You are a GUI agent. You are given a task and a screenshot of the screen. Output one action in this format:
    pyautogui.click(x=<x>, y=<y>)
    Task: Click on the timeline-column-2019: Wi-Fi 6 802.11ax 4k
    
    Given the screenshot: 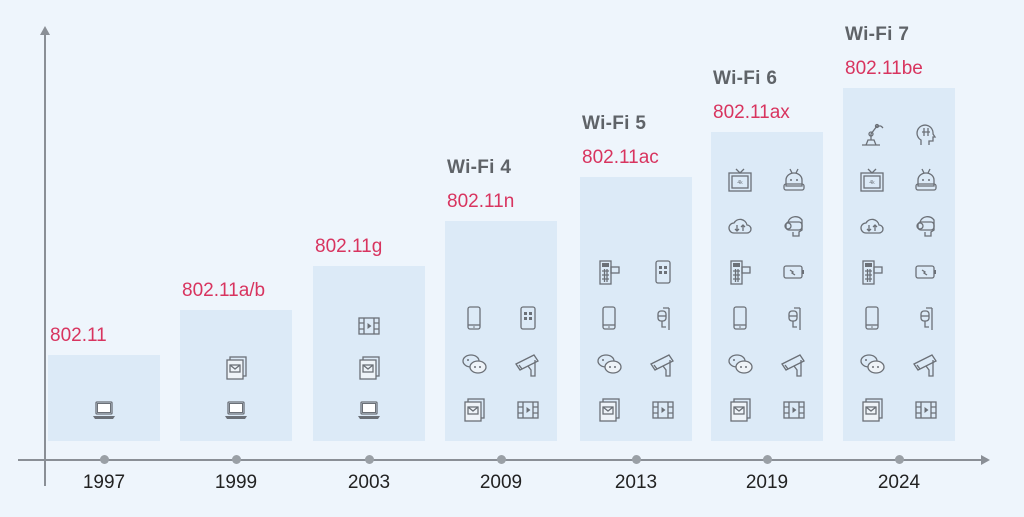 What is the action you would take?
    pyautogui.click(x=767, y=254)
    